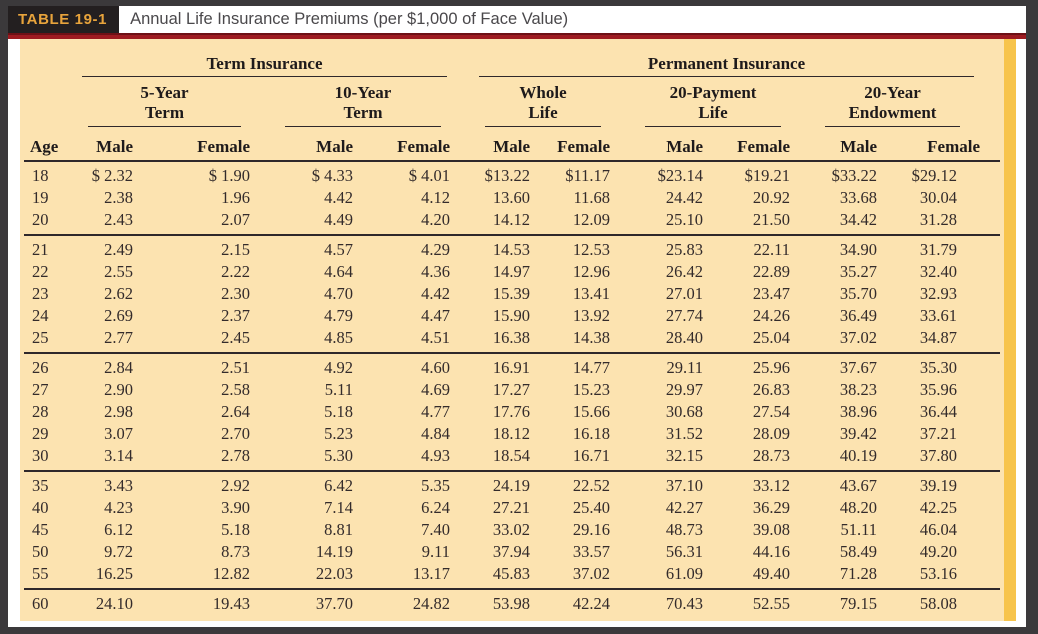 This screenshot has height=634, width=1038. Describe the element at coordinates (591, 411) in the screenshot. I see `premium-cell: 15.66` at that location.